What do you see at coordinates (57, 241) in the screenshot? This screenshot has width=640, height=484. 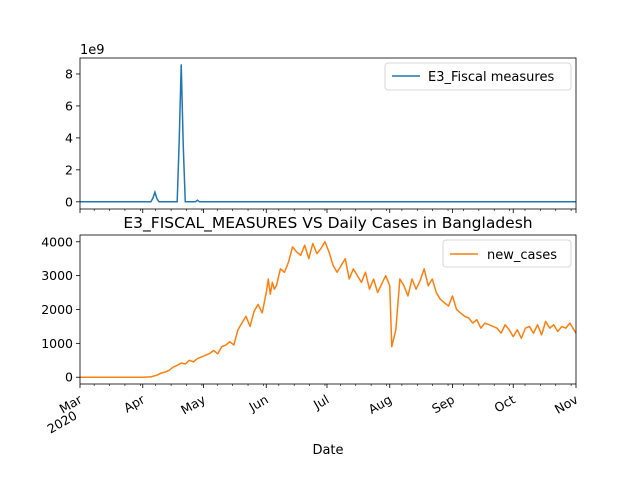 I see `y-tick-label: 4000` at bounding box center [57, 241].